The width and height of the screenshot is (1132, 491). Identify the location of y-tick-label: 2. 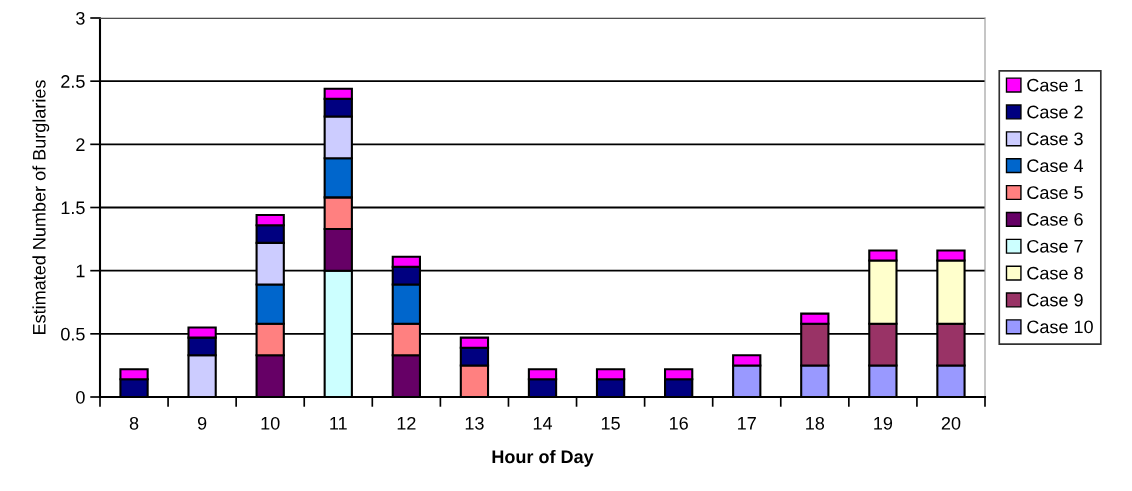
(80, 144).